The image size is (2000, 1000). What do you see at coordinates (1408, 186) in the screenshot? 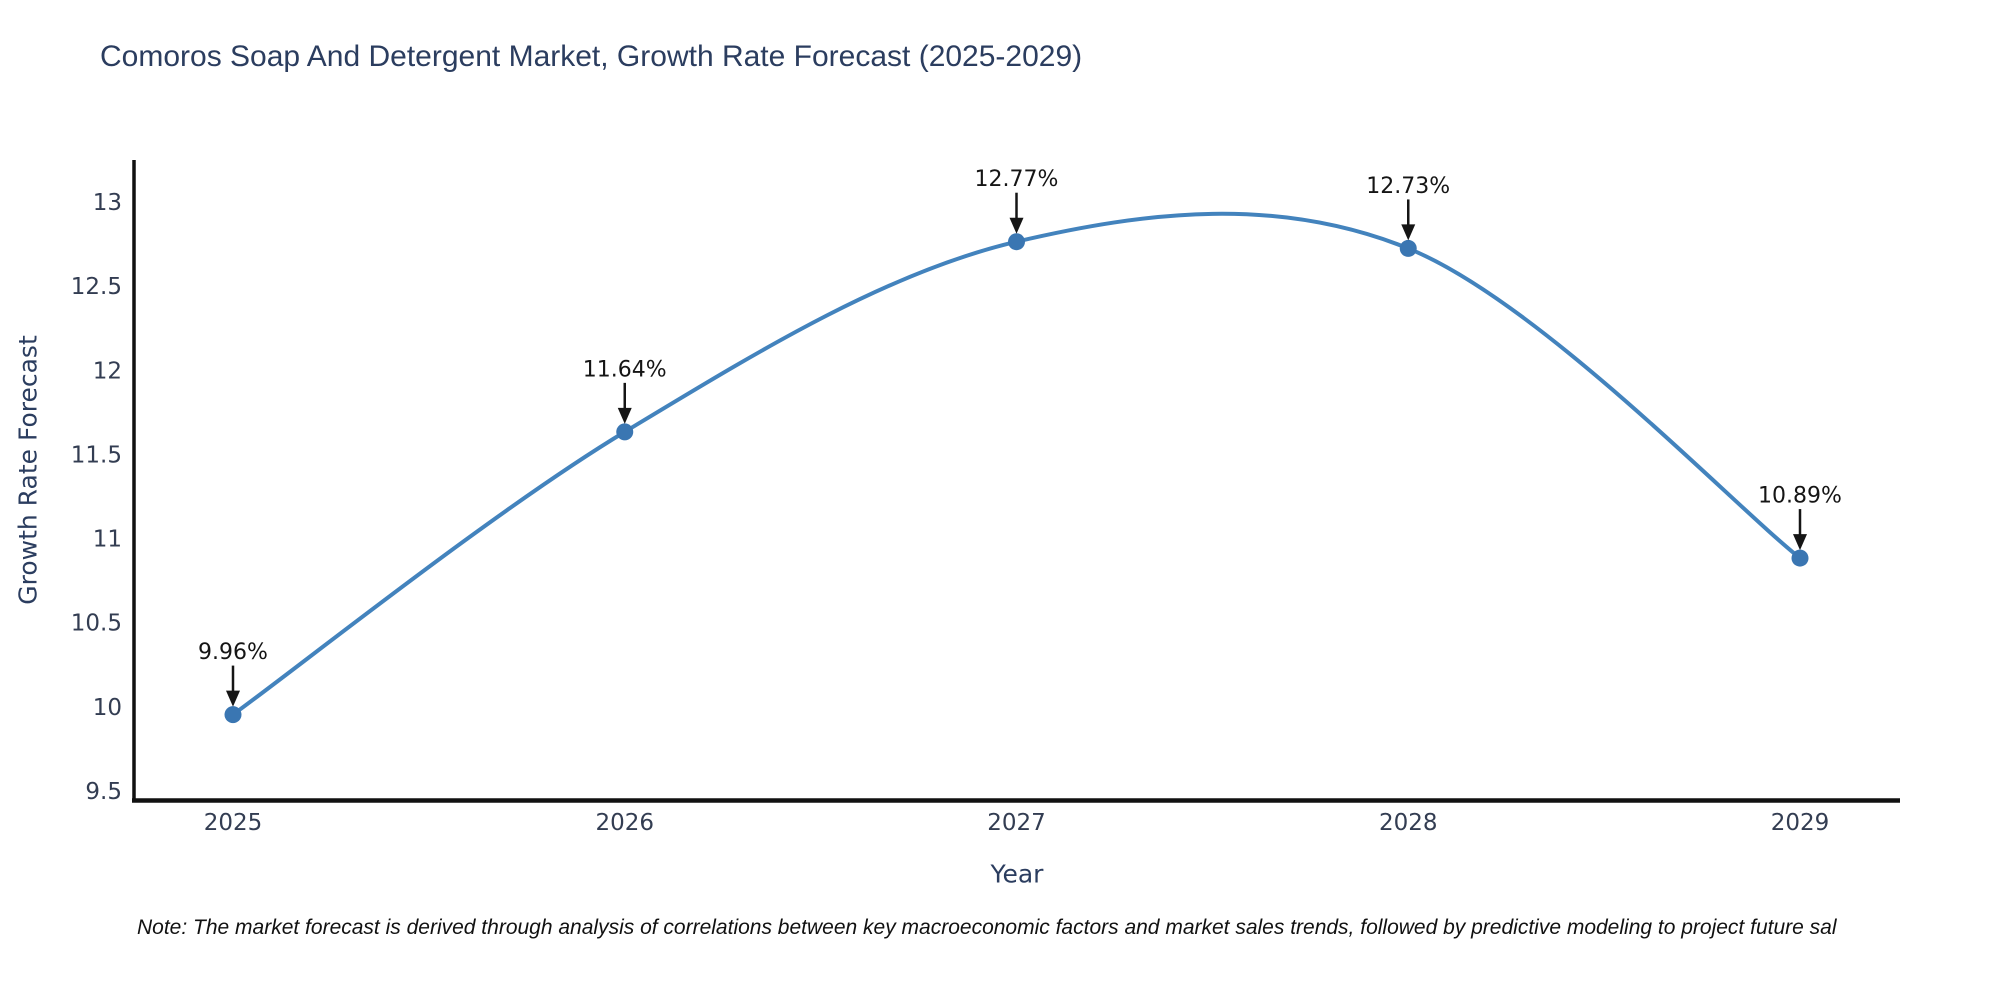
I see `data-point-label: 12.73%` at bounding box center [1408, 186].